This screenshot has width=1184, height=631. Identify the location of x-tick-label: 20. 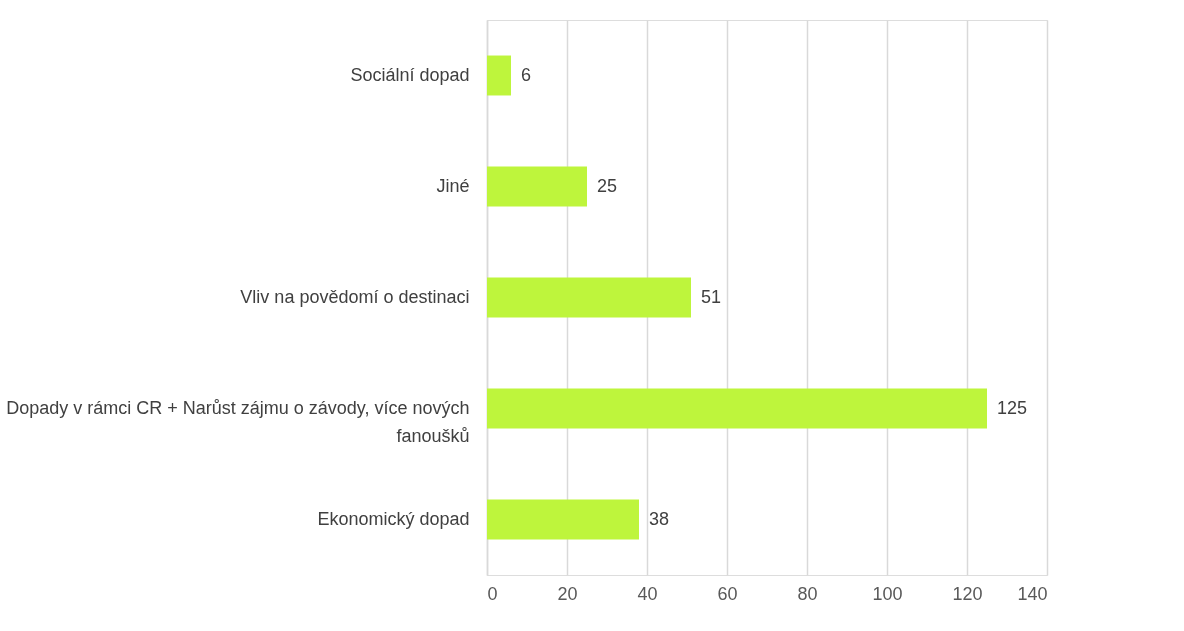
(567, 593).